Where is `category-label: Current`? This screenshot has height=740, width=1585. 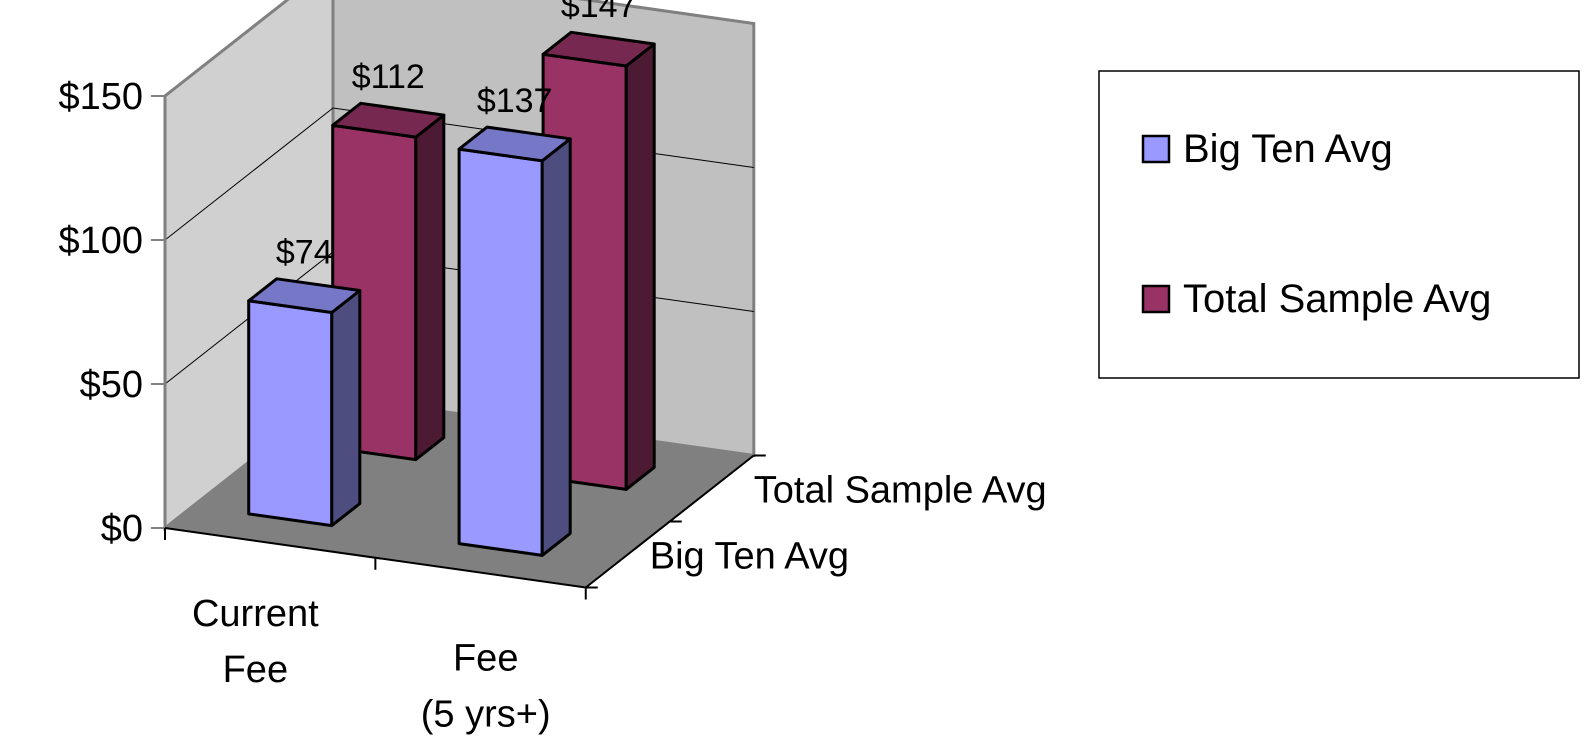 category-label: Current is located at coordinates (255, 614).